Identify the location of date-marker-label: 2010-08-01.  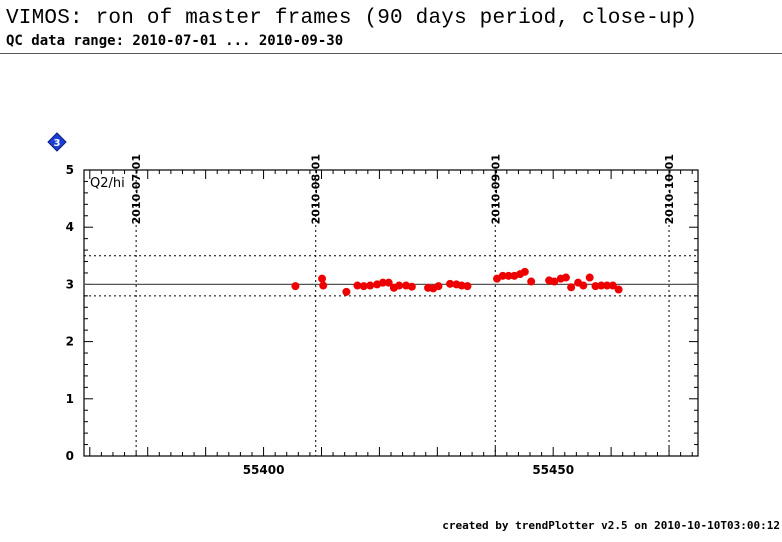
(316, 189).